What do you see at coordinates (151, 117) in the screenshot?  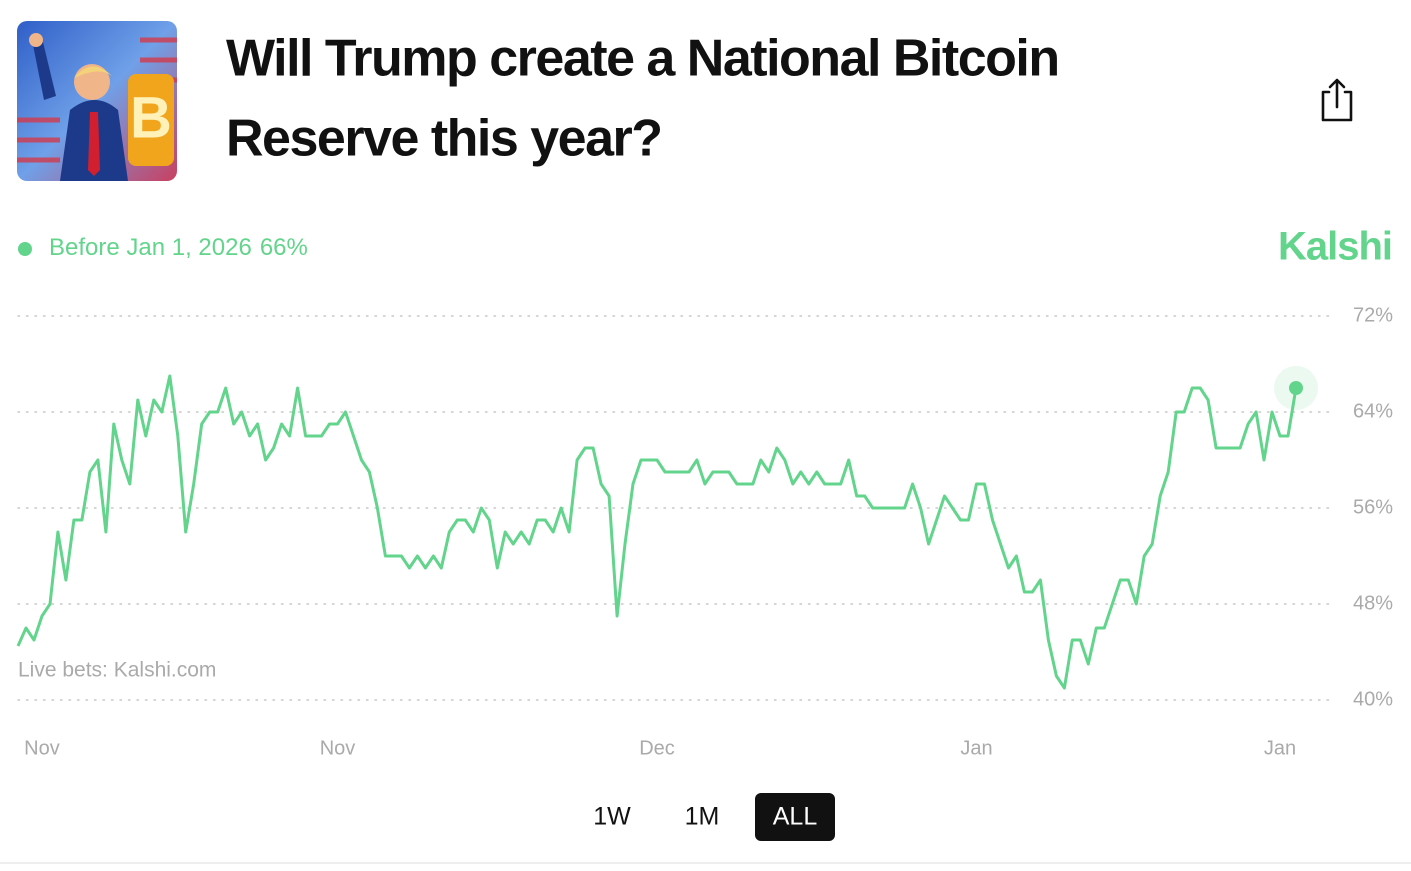 I see `svg-text: B` at bounding box center [151, 117].